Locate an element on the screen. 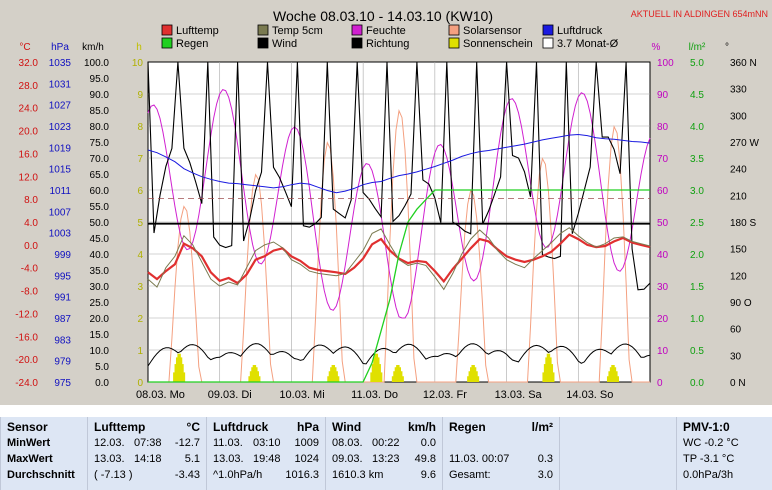 Image resolution: width=772 pixels, height=490 pixels. legend-label-2: Feuchte is located at coordinates (386, 31).